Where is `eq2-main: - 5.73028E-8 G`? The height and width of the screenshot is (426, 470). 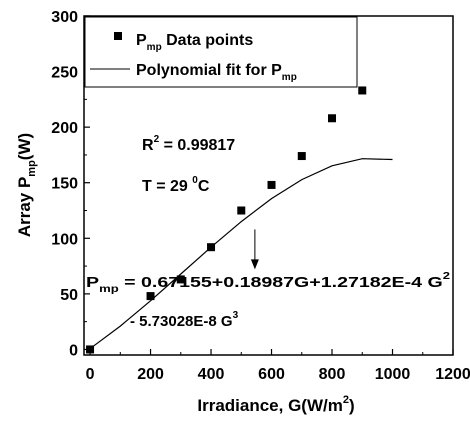 eq2-main: - 5.73028E-8 G is located at coordinates (181, 321).